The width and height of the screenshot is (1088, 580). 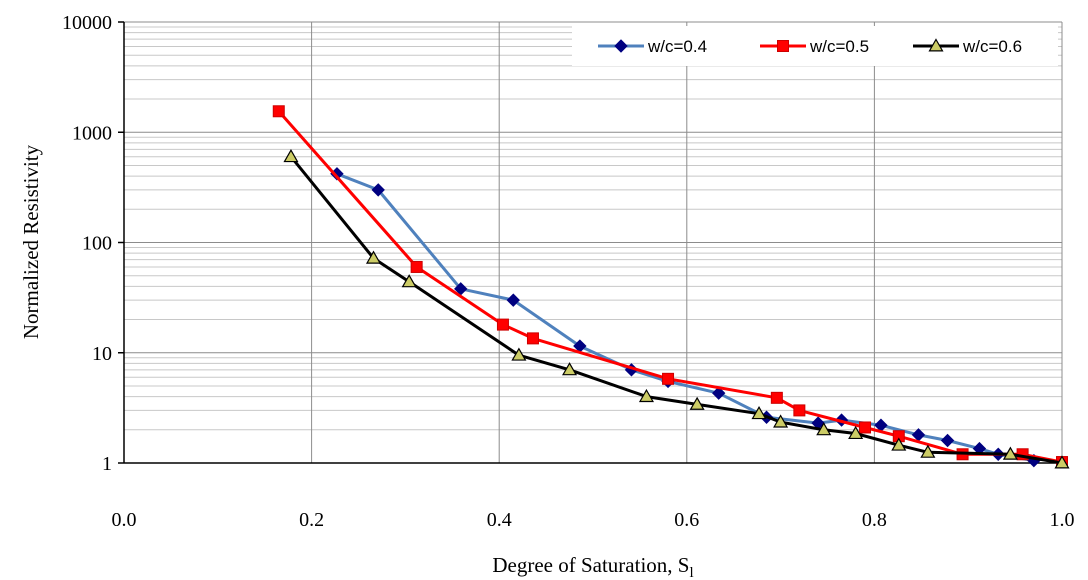 What do you see at coordinates (31, 241) in the screenshot?
I see `y-axis-title: Normalized Resistivity` at bounding box center [31, 241].